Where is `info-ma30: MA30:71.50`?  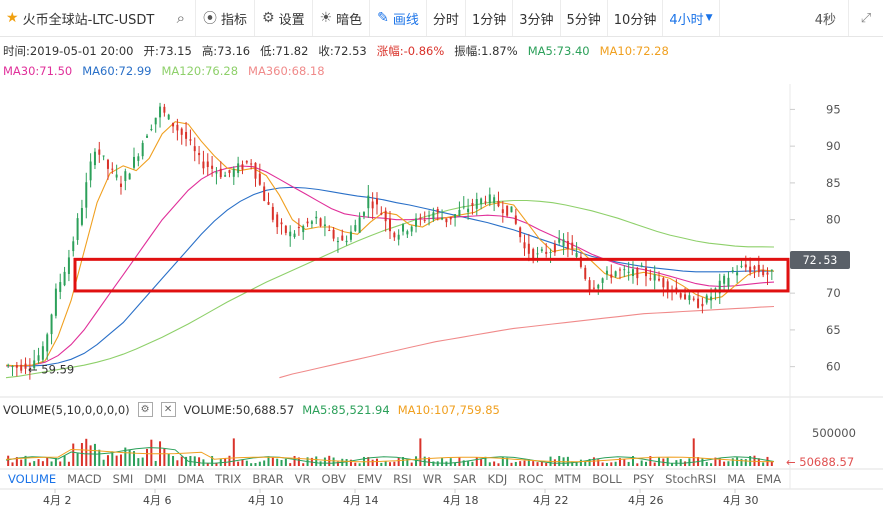 info-ma30: MA30:71.50 is located at coordinates (38, 71).